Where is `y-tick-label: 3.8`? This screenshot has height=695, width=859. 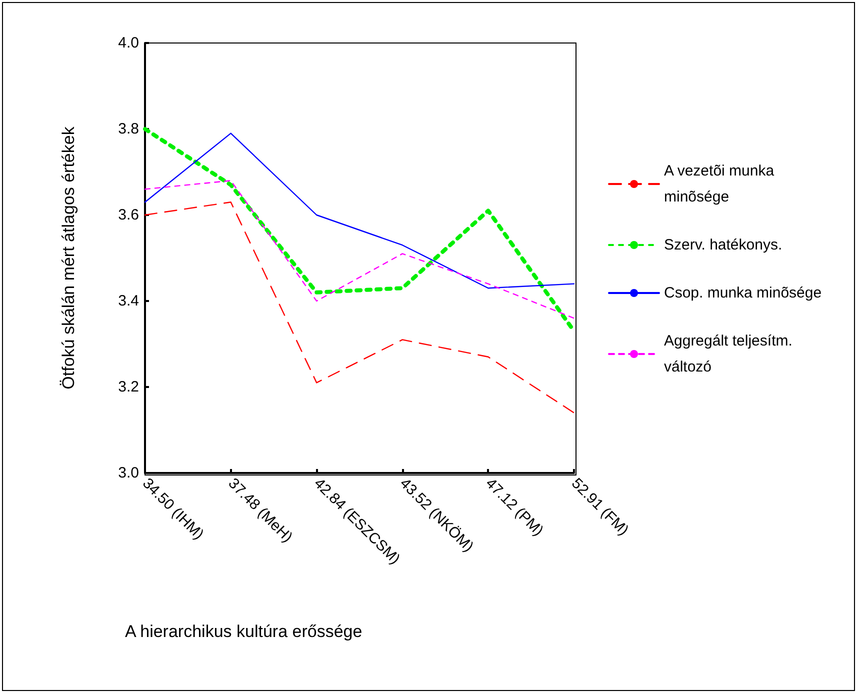 y-tick-label: 3.8 is located at coordinates (128, 129).